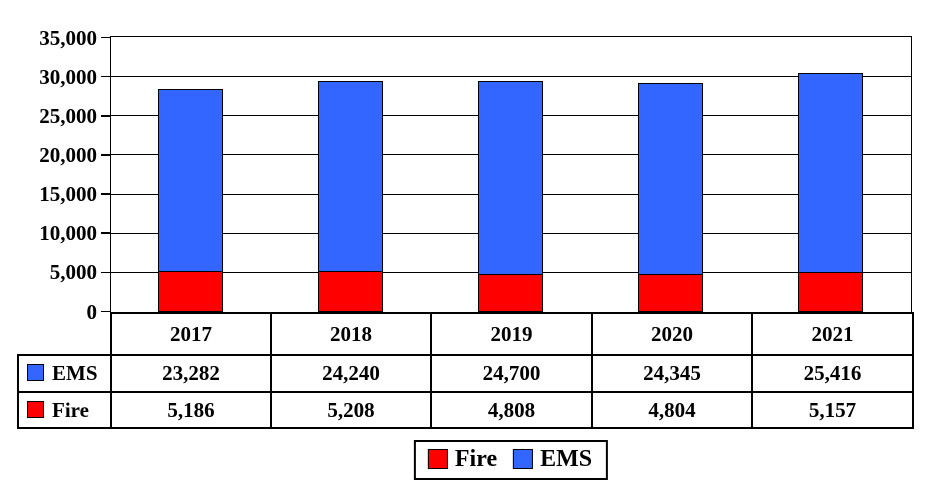  Describe the element at coordinates (68, 233) in the screenshot. I see `y-axis-label-10000: 10,000` at that location.